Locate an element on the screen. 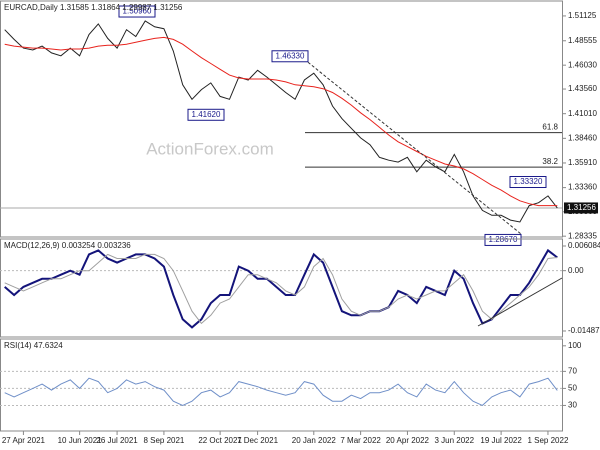 This screenshot has height=450, width=600. price-annotation: 1.28670 is located at coordinates (503, 239).